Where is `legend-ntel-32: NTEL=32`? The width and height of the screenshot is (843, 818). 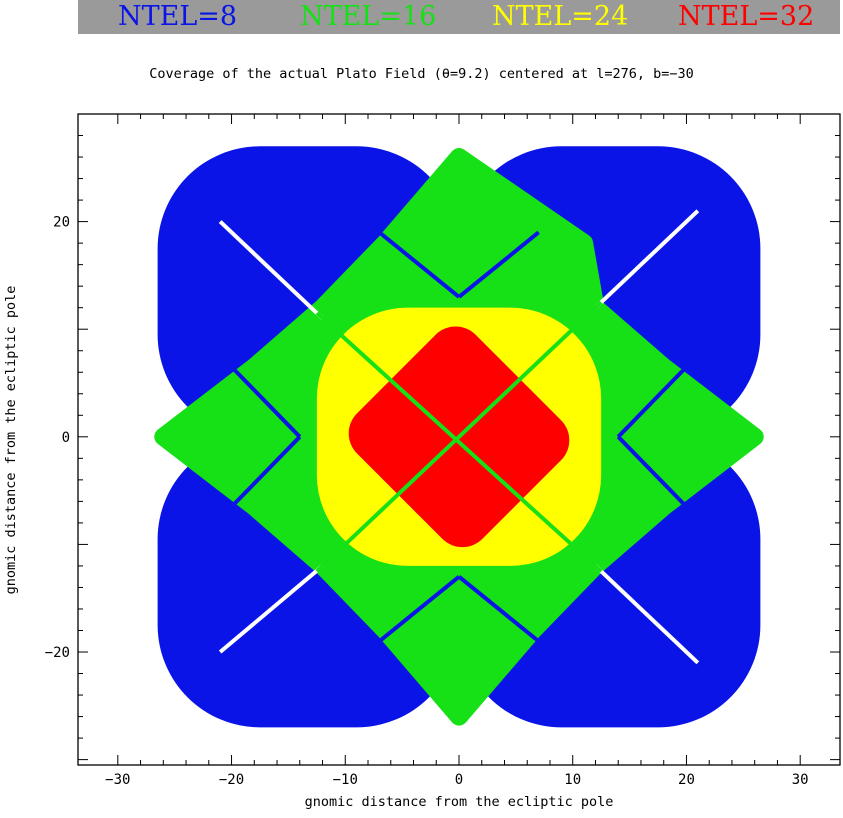
legend-ntel-32: NTEL=32 is located at coordinates (746, 16).